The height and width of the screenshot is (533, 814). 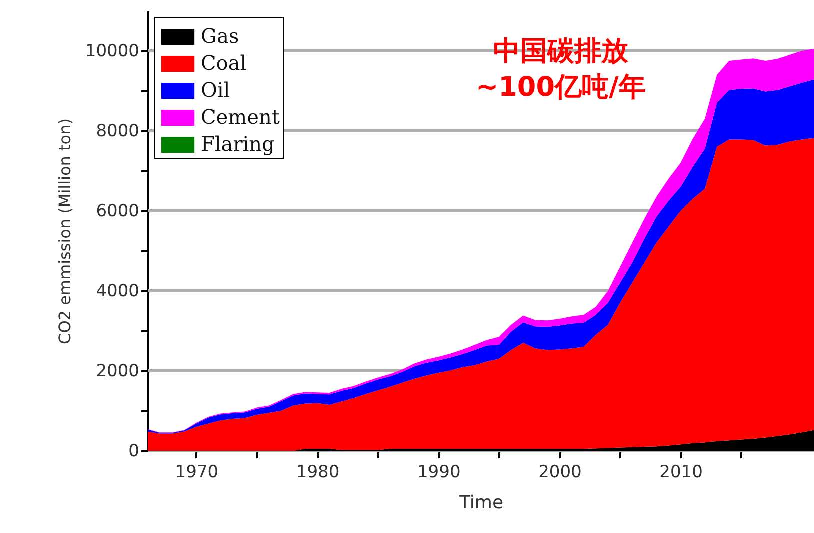 I want to click on legend-label: Flaring, so click(x=238, y=144).